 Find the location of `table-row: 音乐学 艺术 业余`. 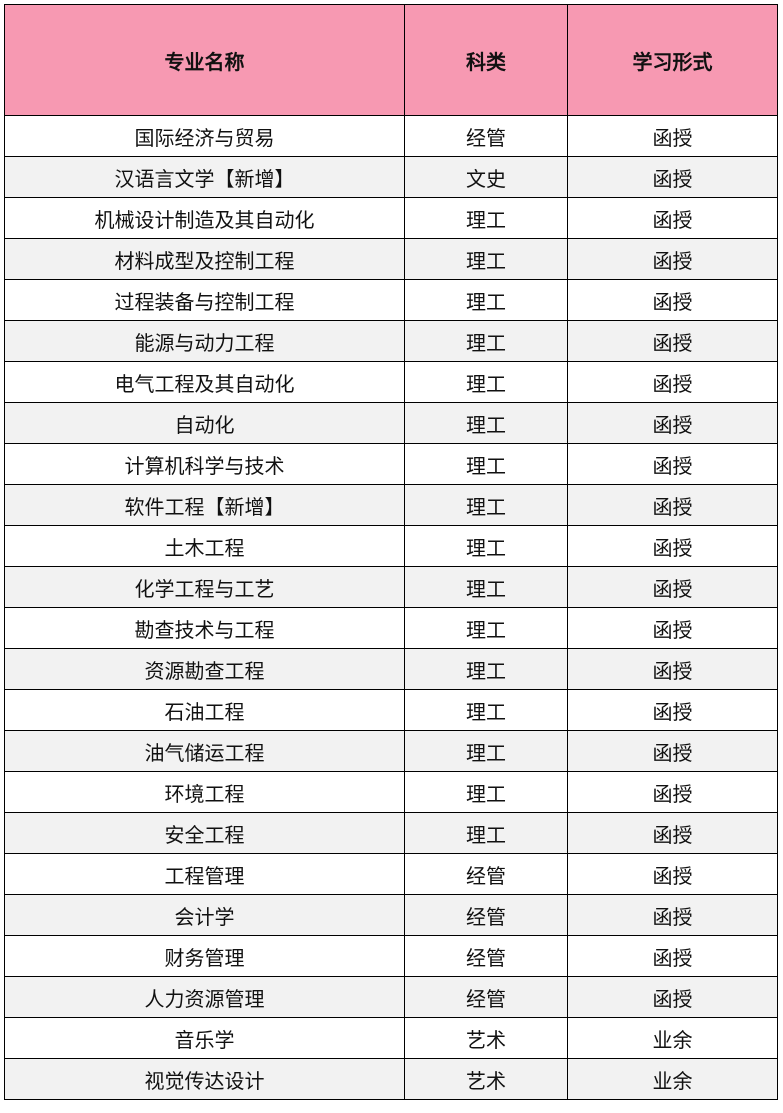

table-row: 音乐学 艺术 业余 is located at coordinates (391, 1038).